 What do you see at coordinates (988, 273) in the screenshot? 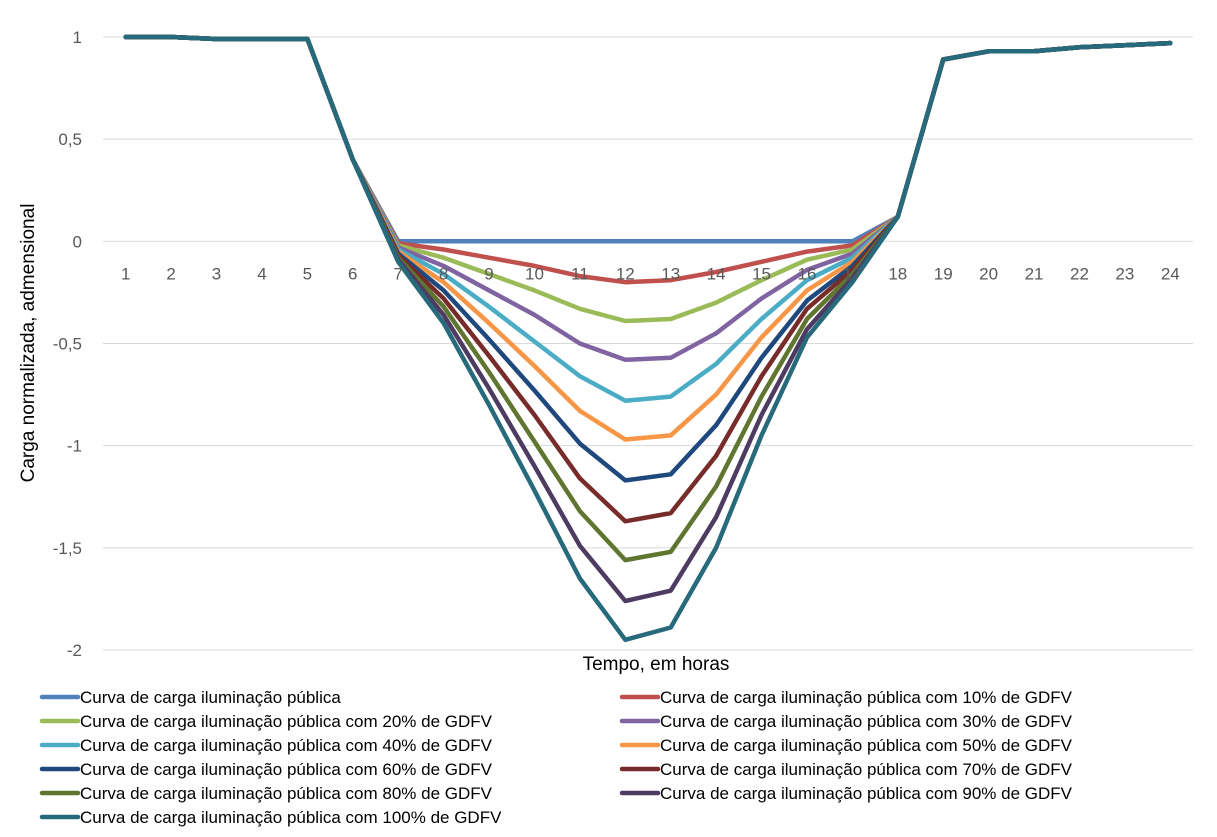
I see `x-tick-label: 20` at bounding box center [988, 273].